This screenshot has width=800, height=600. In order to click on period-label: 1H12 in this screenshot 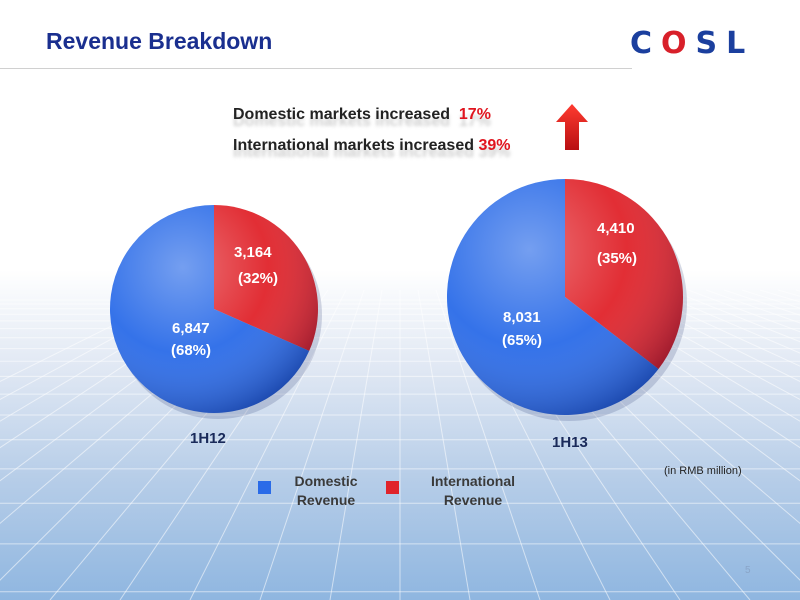, I will do `click(208, 438)`.